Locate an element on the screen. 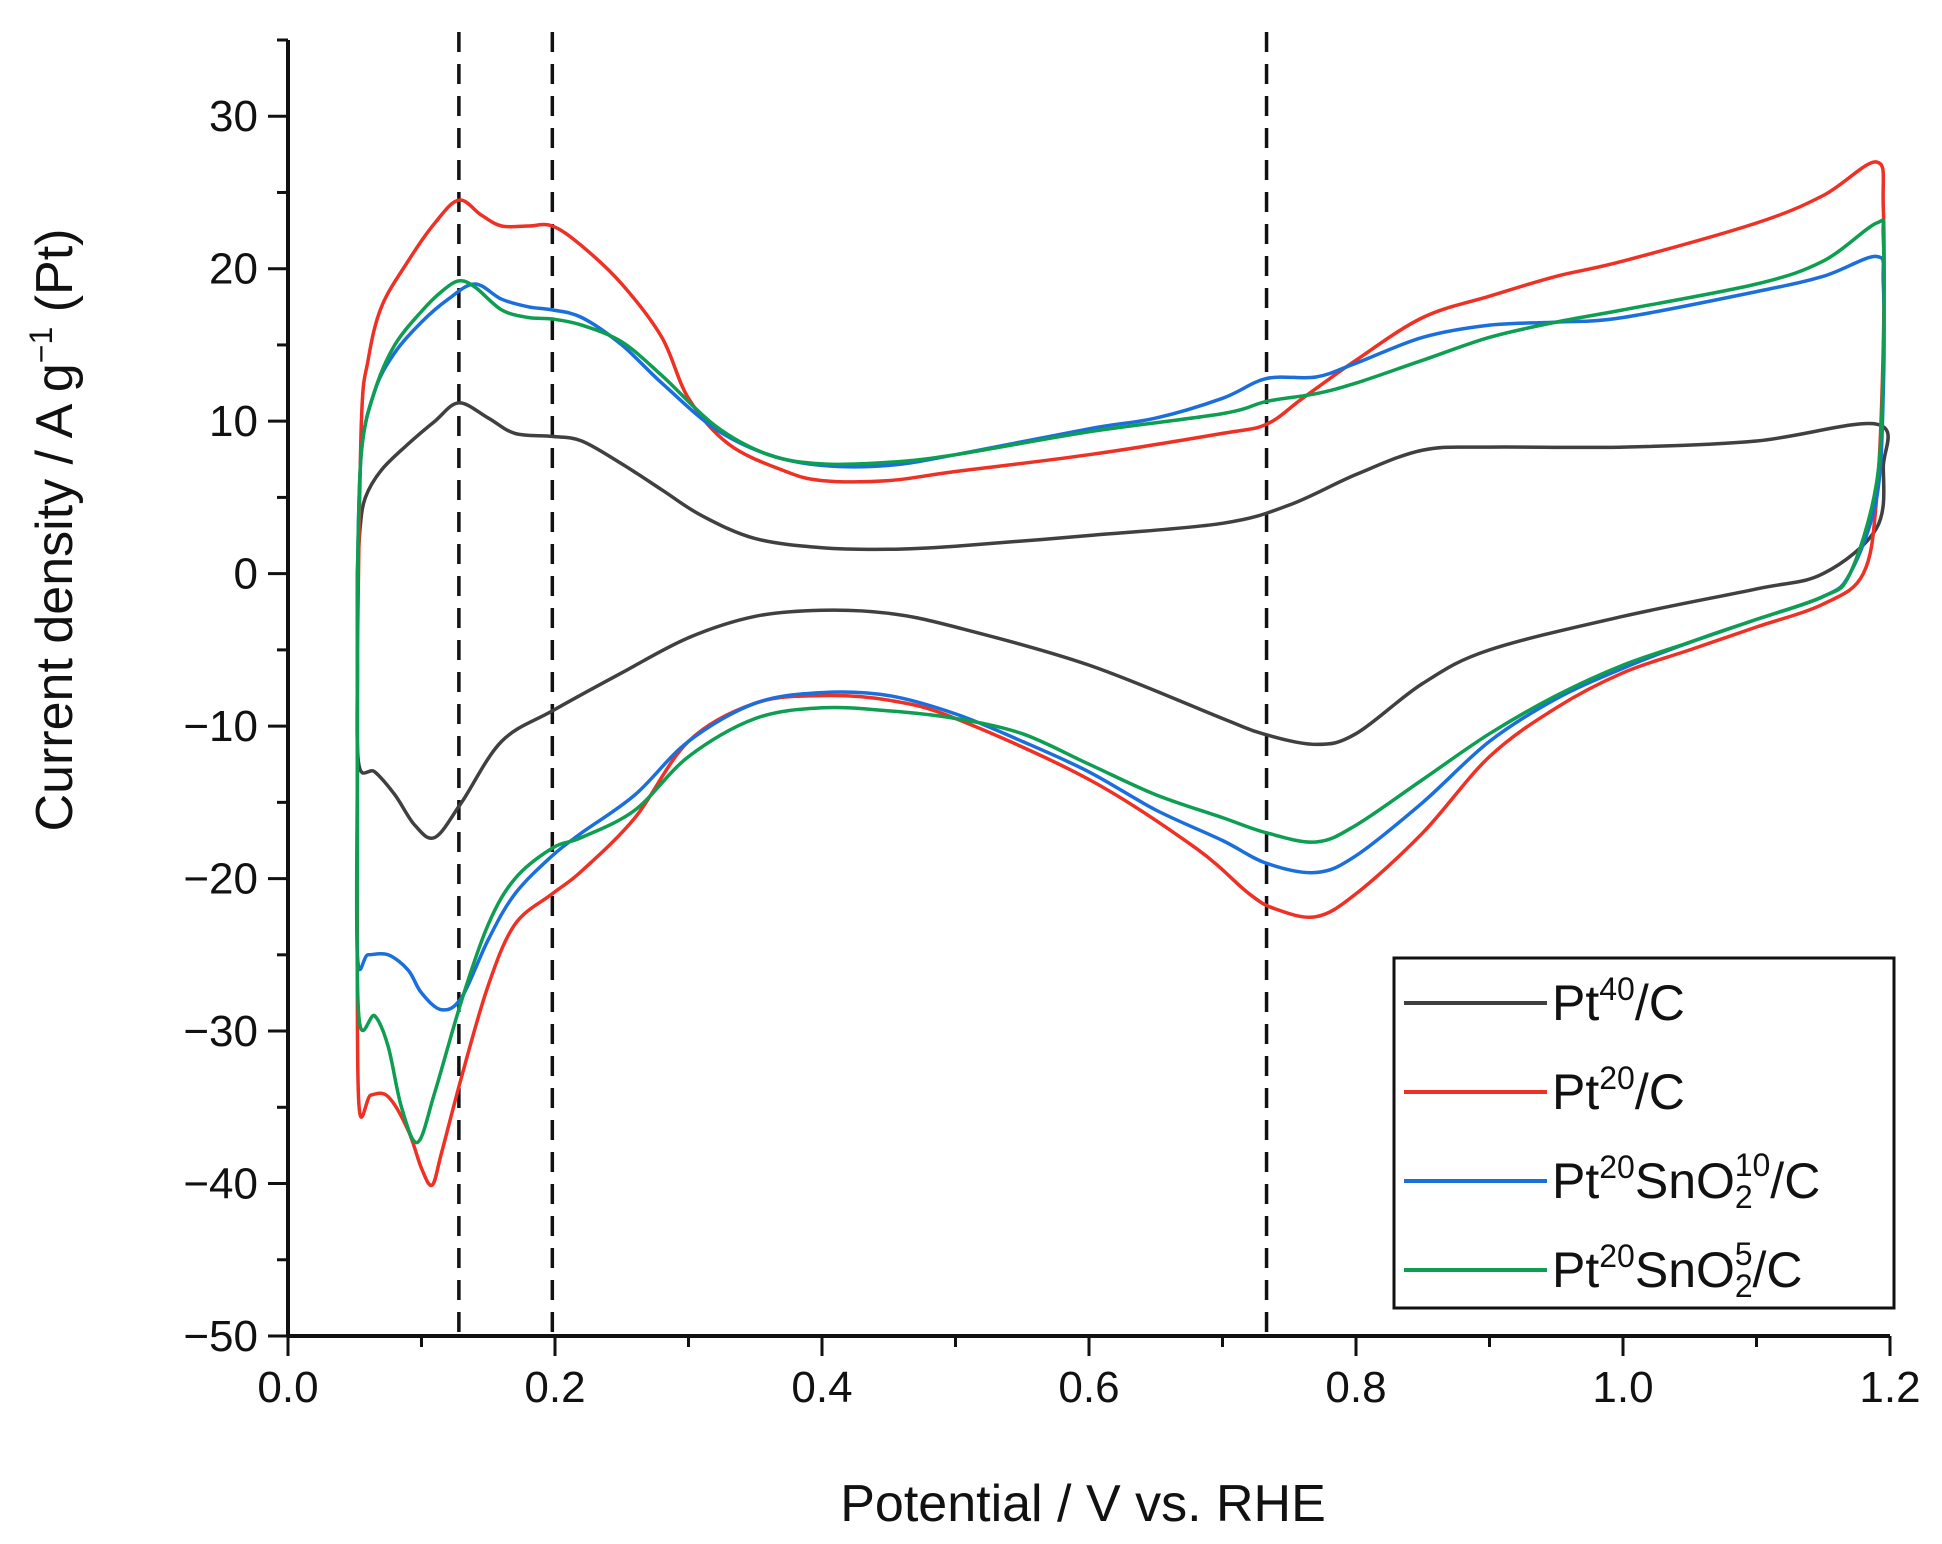 Image resolution: width=1942 pixels, height=1544 pixels. legend-label-part: 10 is located at coordinates (1753, 1165).